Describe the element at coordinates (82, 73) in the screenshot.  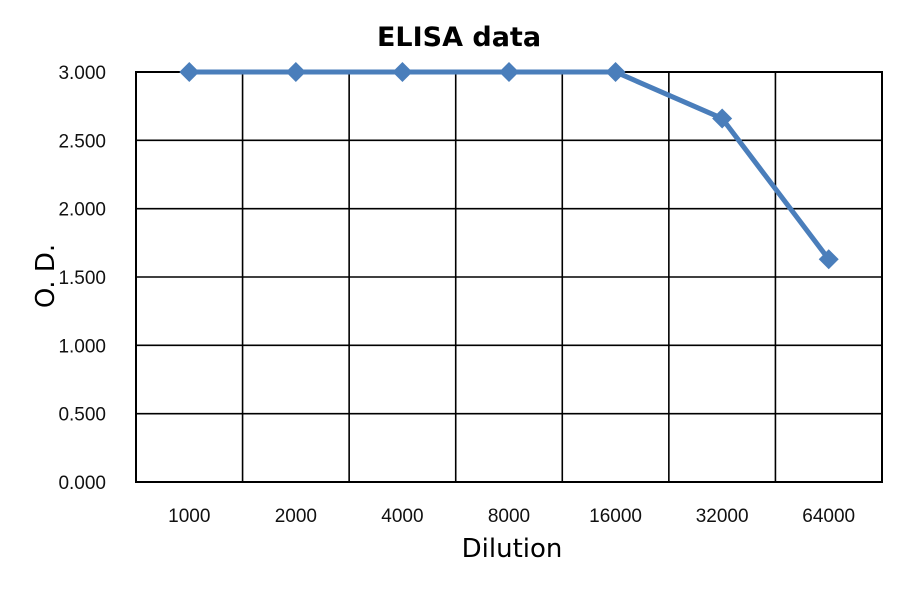
I see `y-tick-label: 3.000` at that location.